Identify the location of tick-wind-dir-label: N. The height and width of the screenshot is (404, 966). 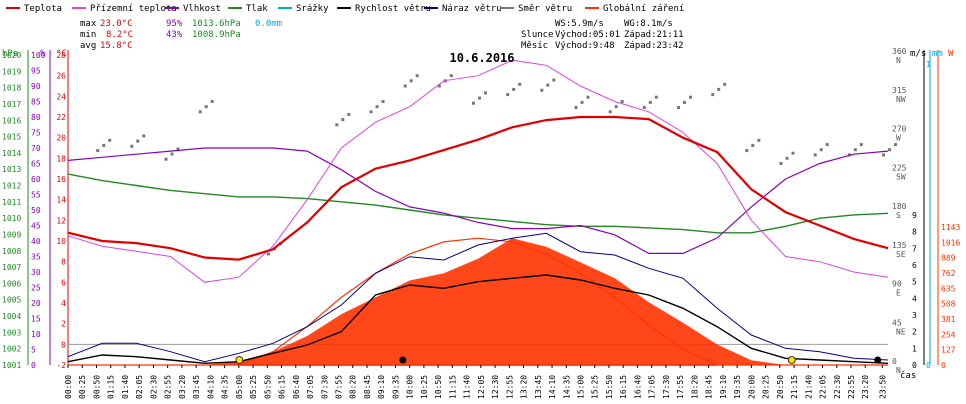
(898, 60).